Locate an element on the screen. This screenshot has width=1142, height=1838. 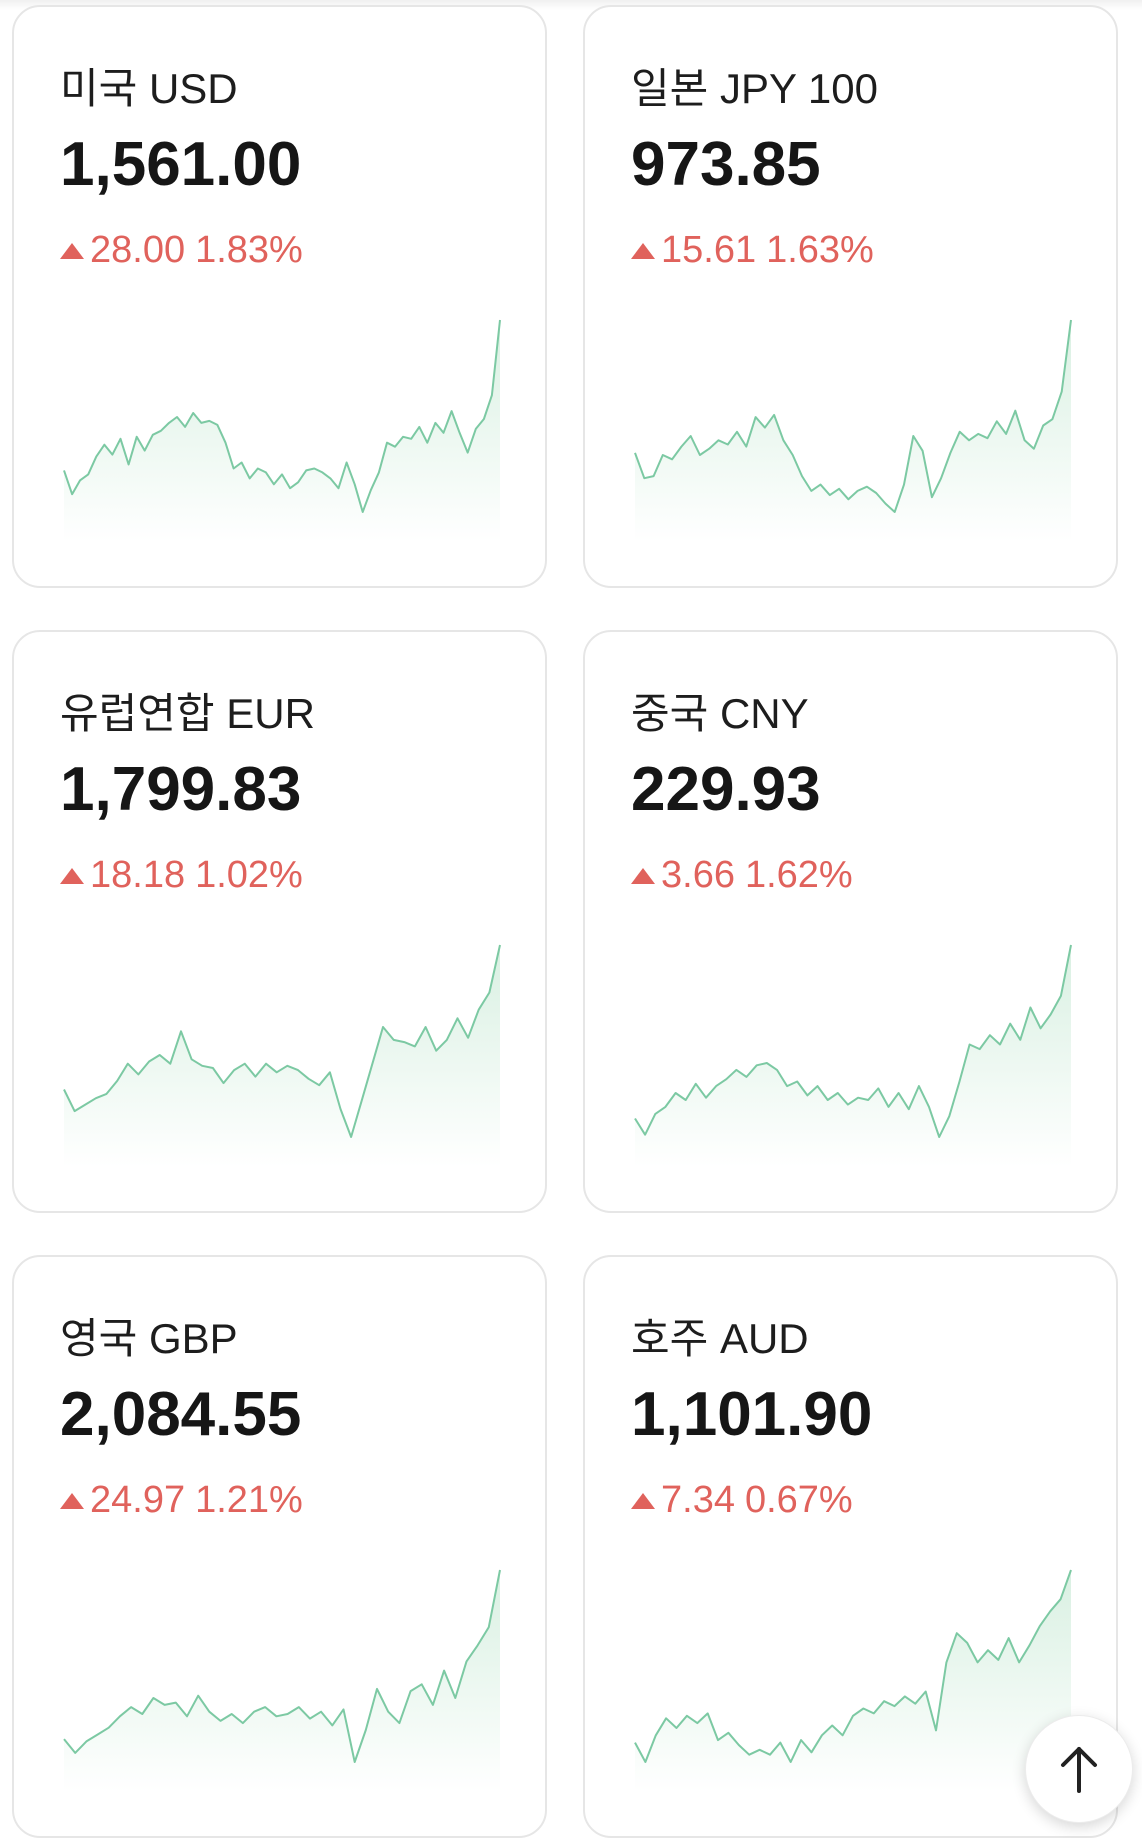
currency-price: 1,101.90 is located at coordinates (752, 1414).